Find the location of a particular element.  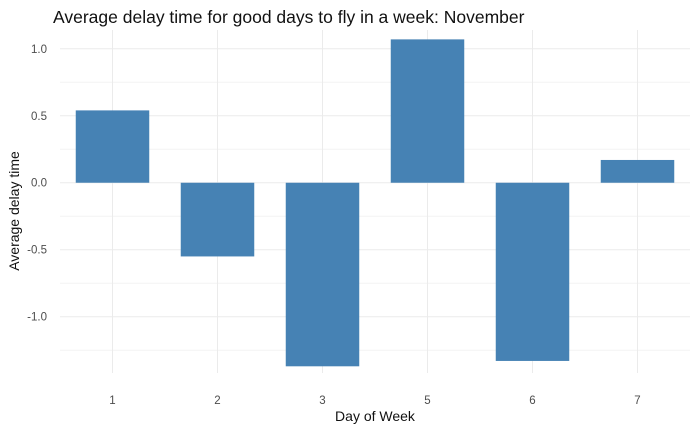

x-axis-title: Day of Week is located at coordinates (375, 416).